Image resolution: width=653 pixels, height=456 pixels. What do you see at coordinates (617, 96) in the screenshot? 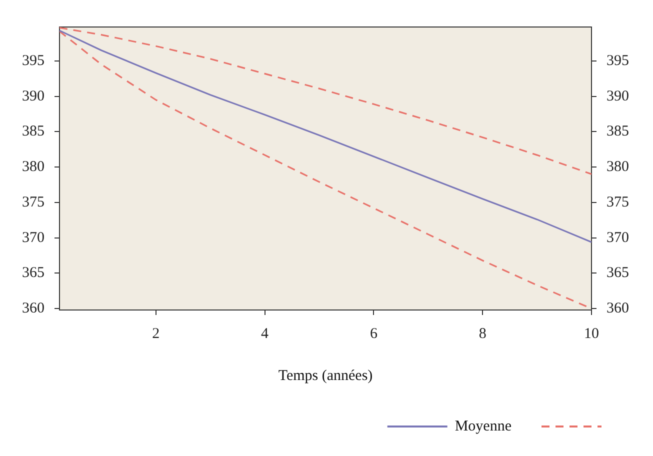
I see `y2-tick-label: 390` at bounding box center [617, 96].